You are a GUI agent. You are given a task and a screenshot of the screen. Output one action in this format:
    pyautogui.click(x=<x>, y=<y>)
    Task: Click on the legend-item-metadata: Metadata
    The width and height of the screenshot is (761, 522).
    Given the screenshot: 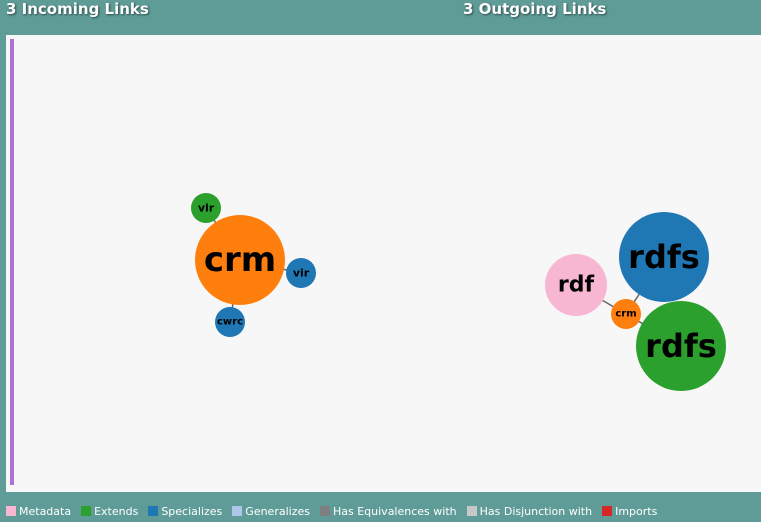 What is the action you would take?
    pyautogui.click(x=38, y=511)
    